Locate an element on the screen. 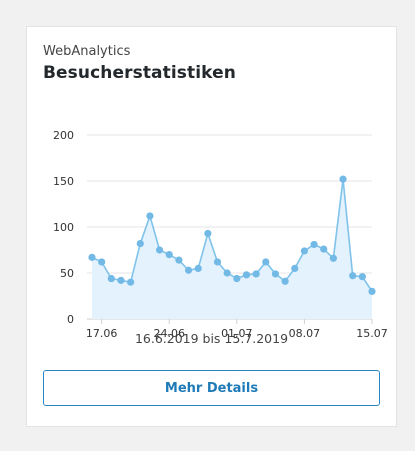 This screenshot has width=415, height=451. date-range: 16.6.2019 bis 15.7.2019 is located at coordinates (211, 338).